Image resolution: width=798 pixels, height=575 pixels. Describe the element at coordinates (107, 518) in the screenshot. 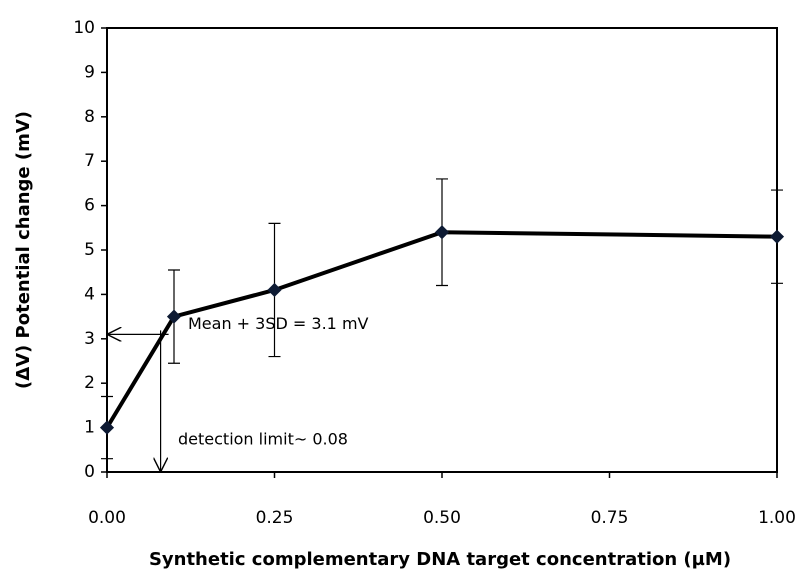

I see `x-tick-label: 0.00` at that location.